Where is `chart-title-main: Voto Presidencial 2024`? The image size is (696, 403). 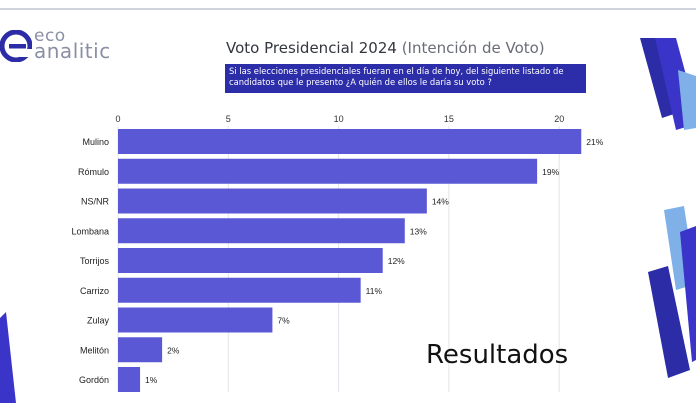
chart-title-main: Voto Presidencial 2024 is located at coordinates (311, 48).